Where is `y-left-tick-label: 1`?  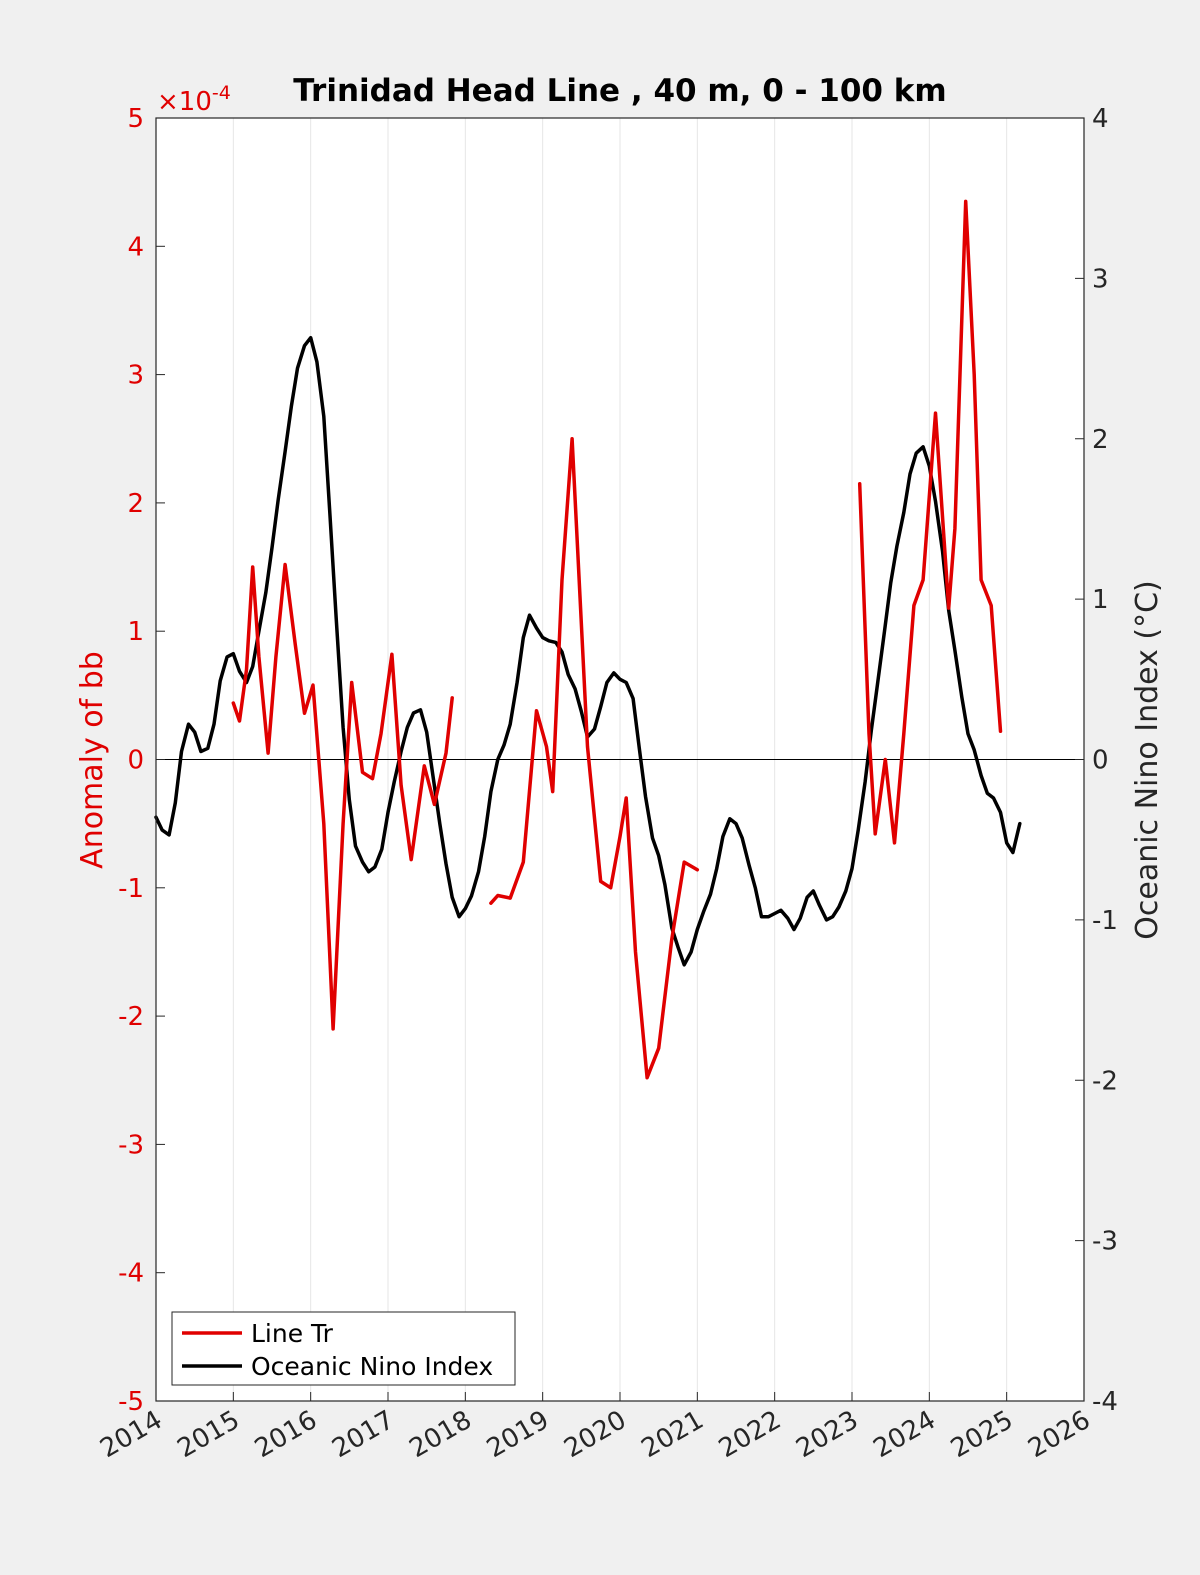 y-left-tick-label: 1 is located at coordinates (135, 632).